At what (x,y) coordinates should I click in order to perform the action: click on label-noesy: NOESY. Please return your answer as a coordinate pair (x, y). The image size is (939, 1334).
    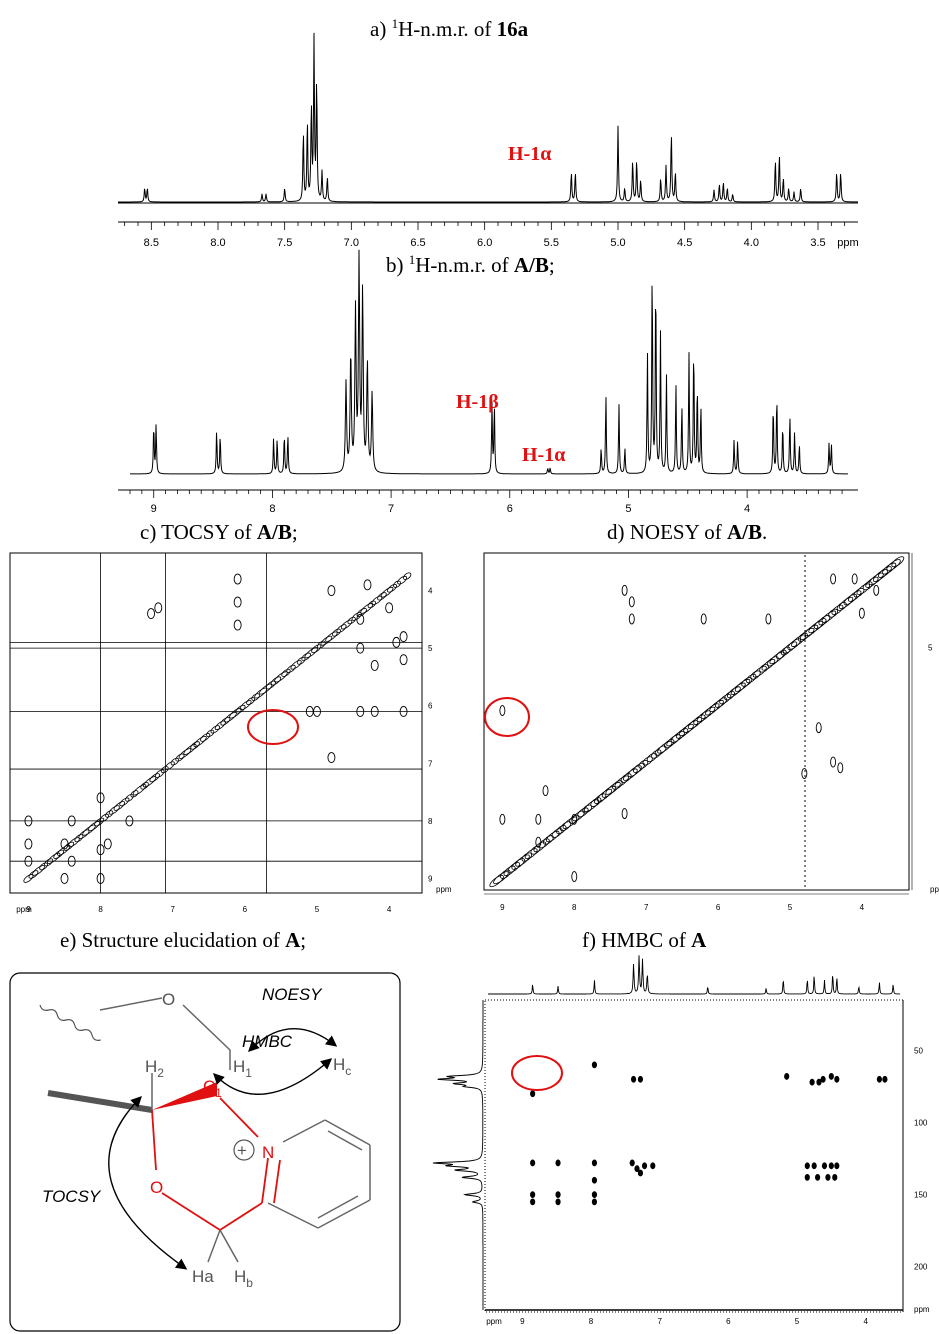
    Looking at the image, I should click on (292, 994).